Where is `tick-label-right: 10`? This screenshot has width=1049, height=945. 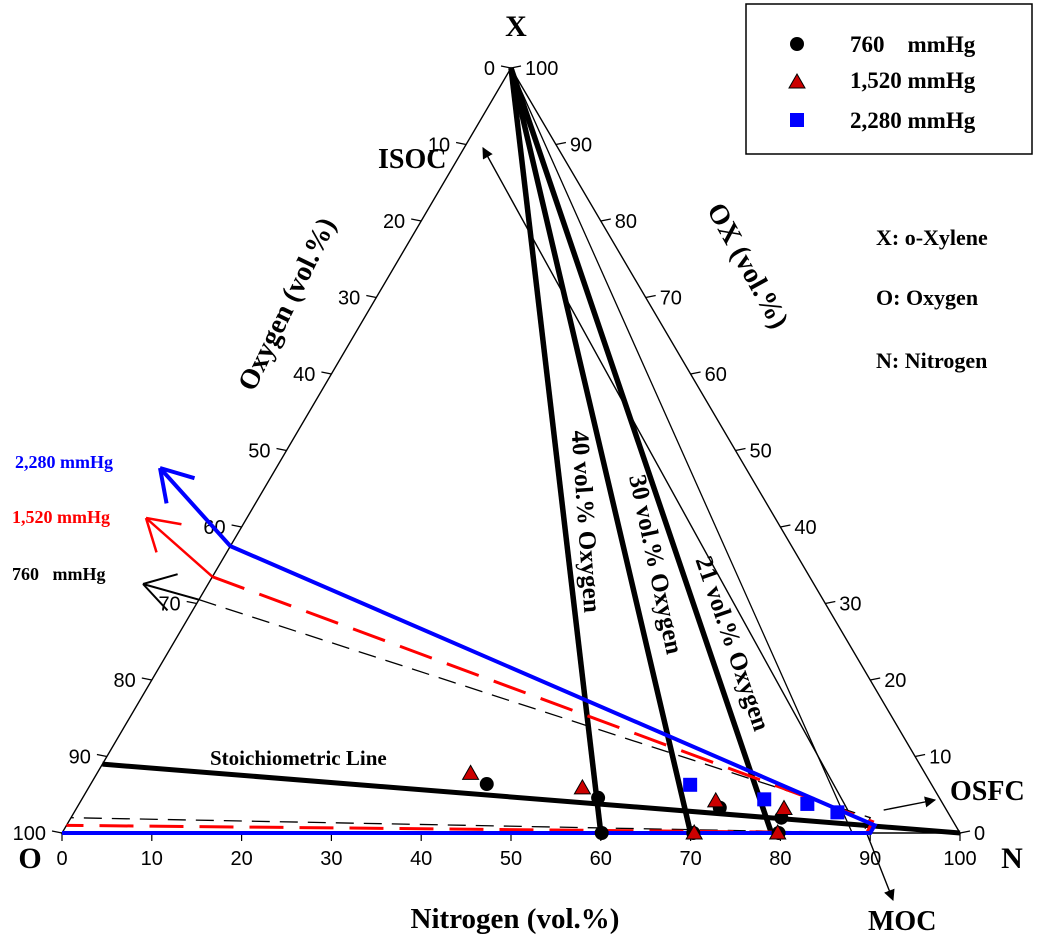
tick-label-right: 10 is located at coordinates (940, 758).